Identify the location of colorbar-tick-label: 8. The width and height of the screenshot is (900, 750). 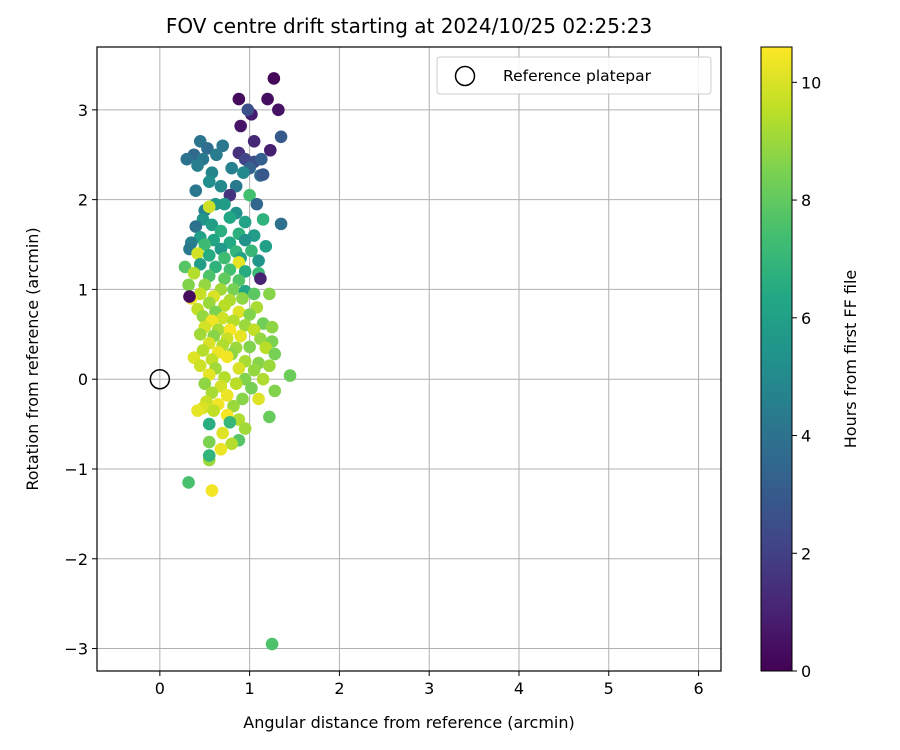
(806, 200).